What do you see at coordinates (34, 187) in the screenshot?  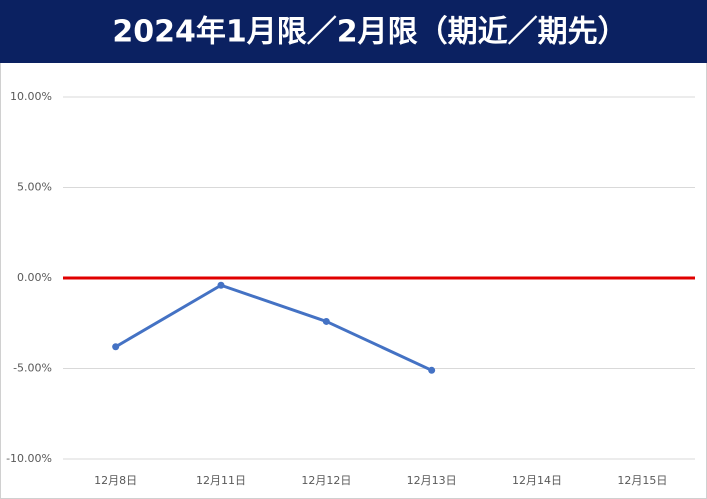 I see `y-tick-label: 5.00%` at bounding box center [34, 187].